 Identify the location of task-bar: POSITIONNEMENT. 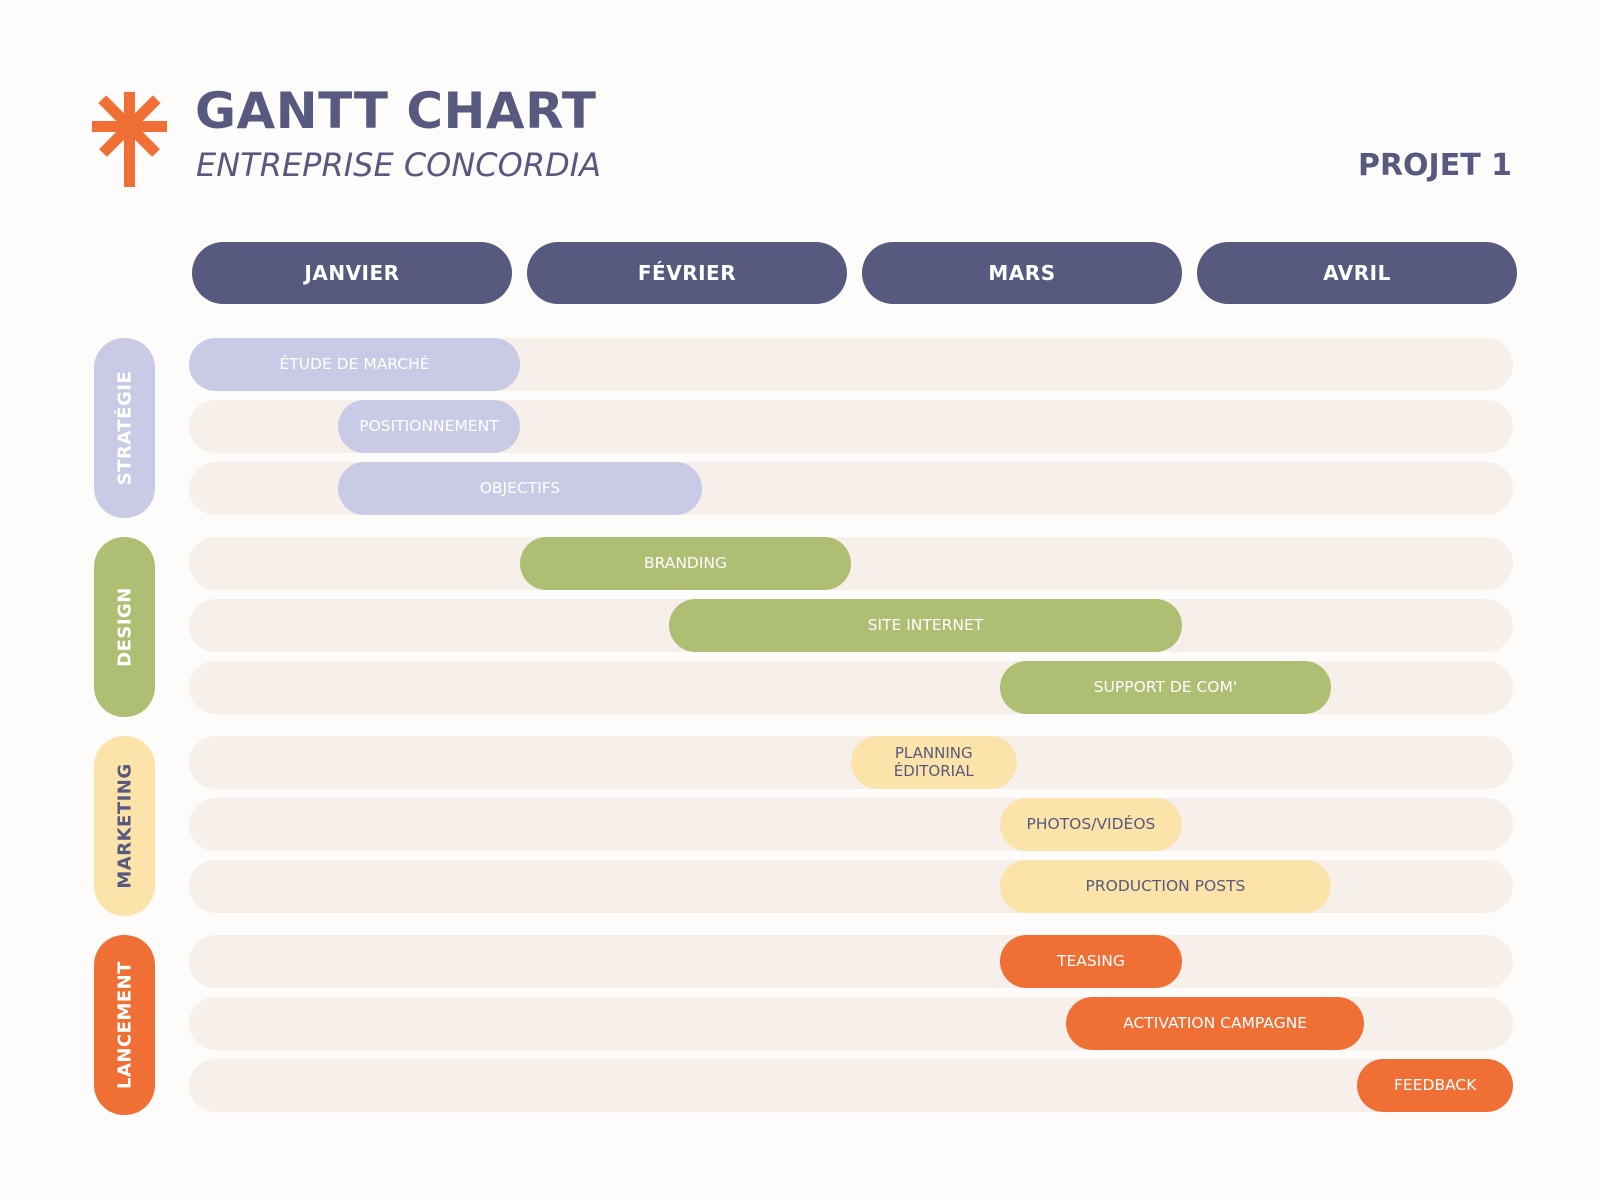
(428, 426).